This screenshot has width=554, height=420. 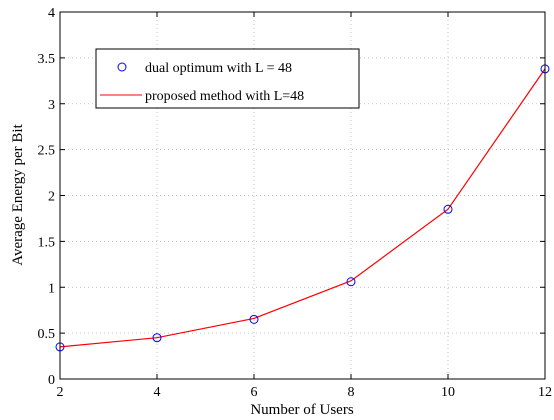 I want to click on y-tick-label: 0.5, so click(x=47, y=334).